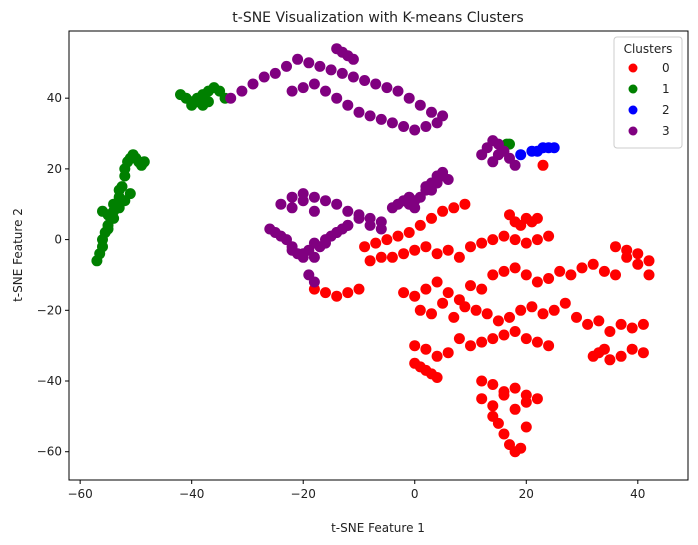 This screenshot has width=698, height=545. Describe the element at coordinates (54, 169) in the screenshot. I see `y-tick-label: 20` at that location.